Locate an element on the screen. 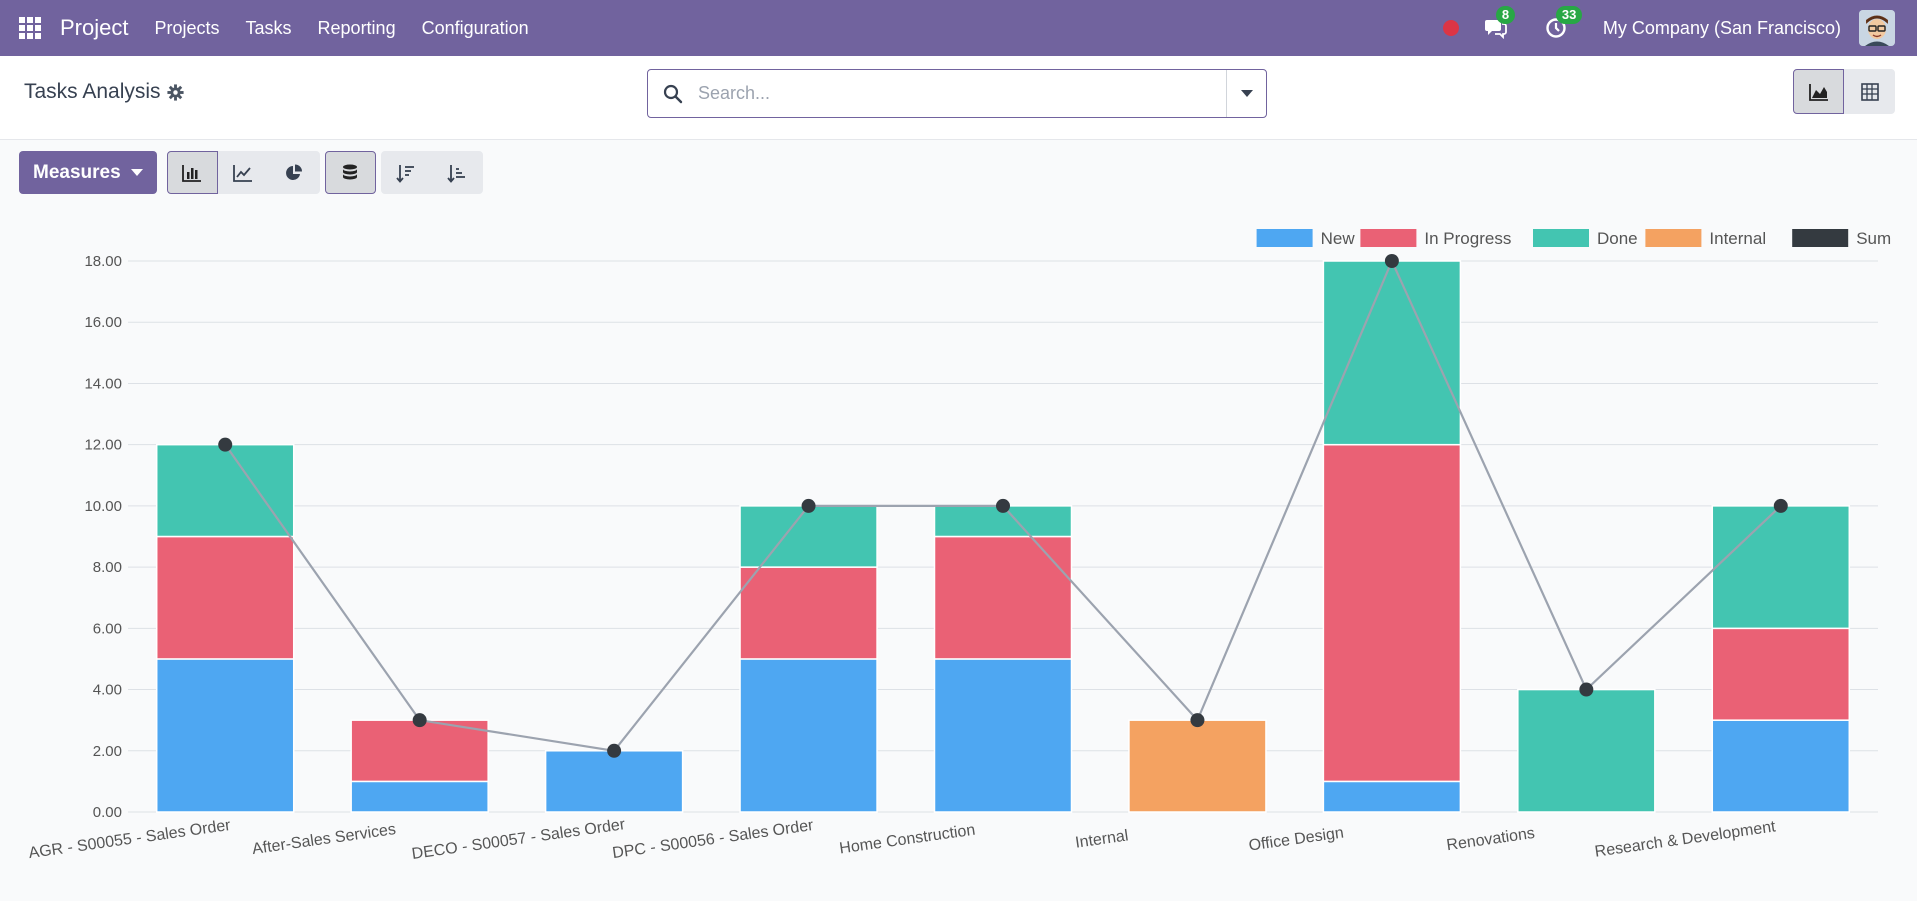 The width and height of the screenshot is (1917, 901). activities-button: 33 is located at coordinates (1563, 23).